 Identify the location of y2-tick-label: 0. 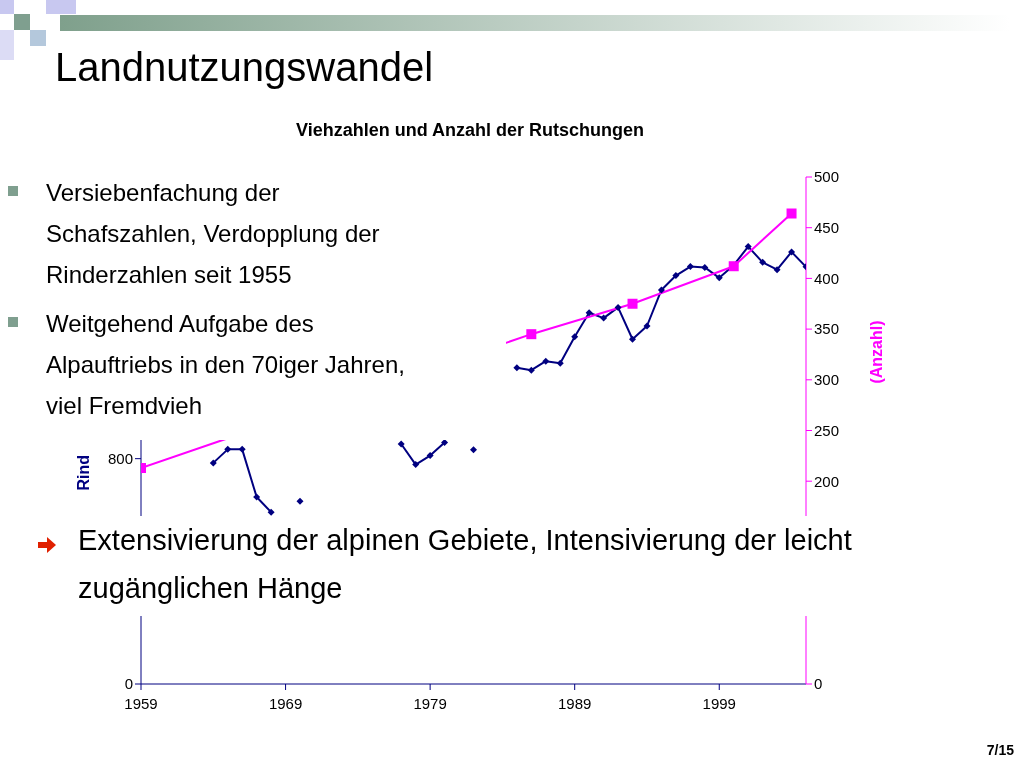
(818, 684).